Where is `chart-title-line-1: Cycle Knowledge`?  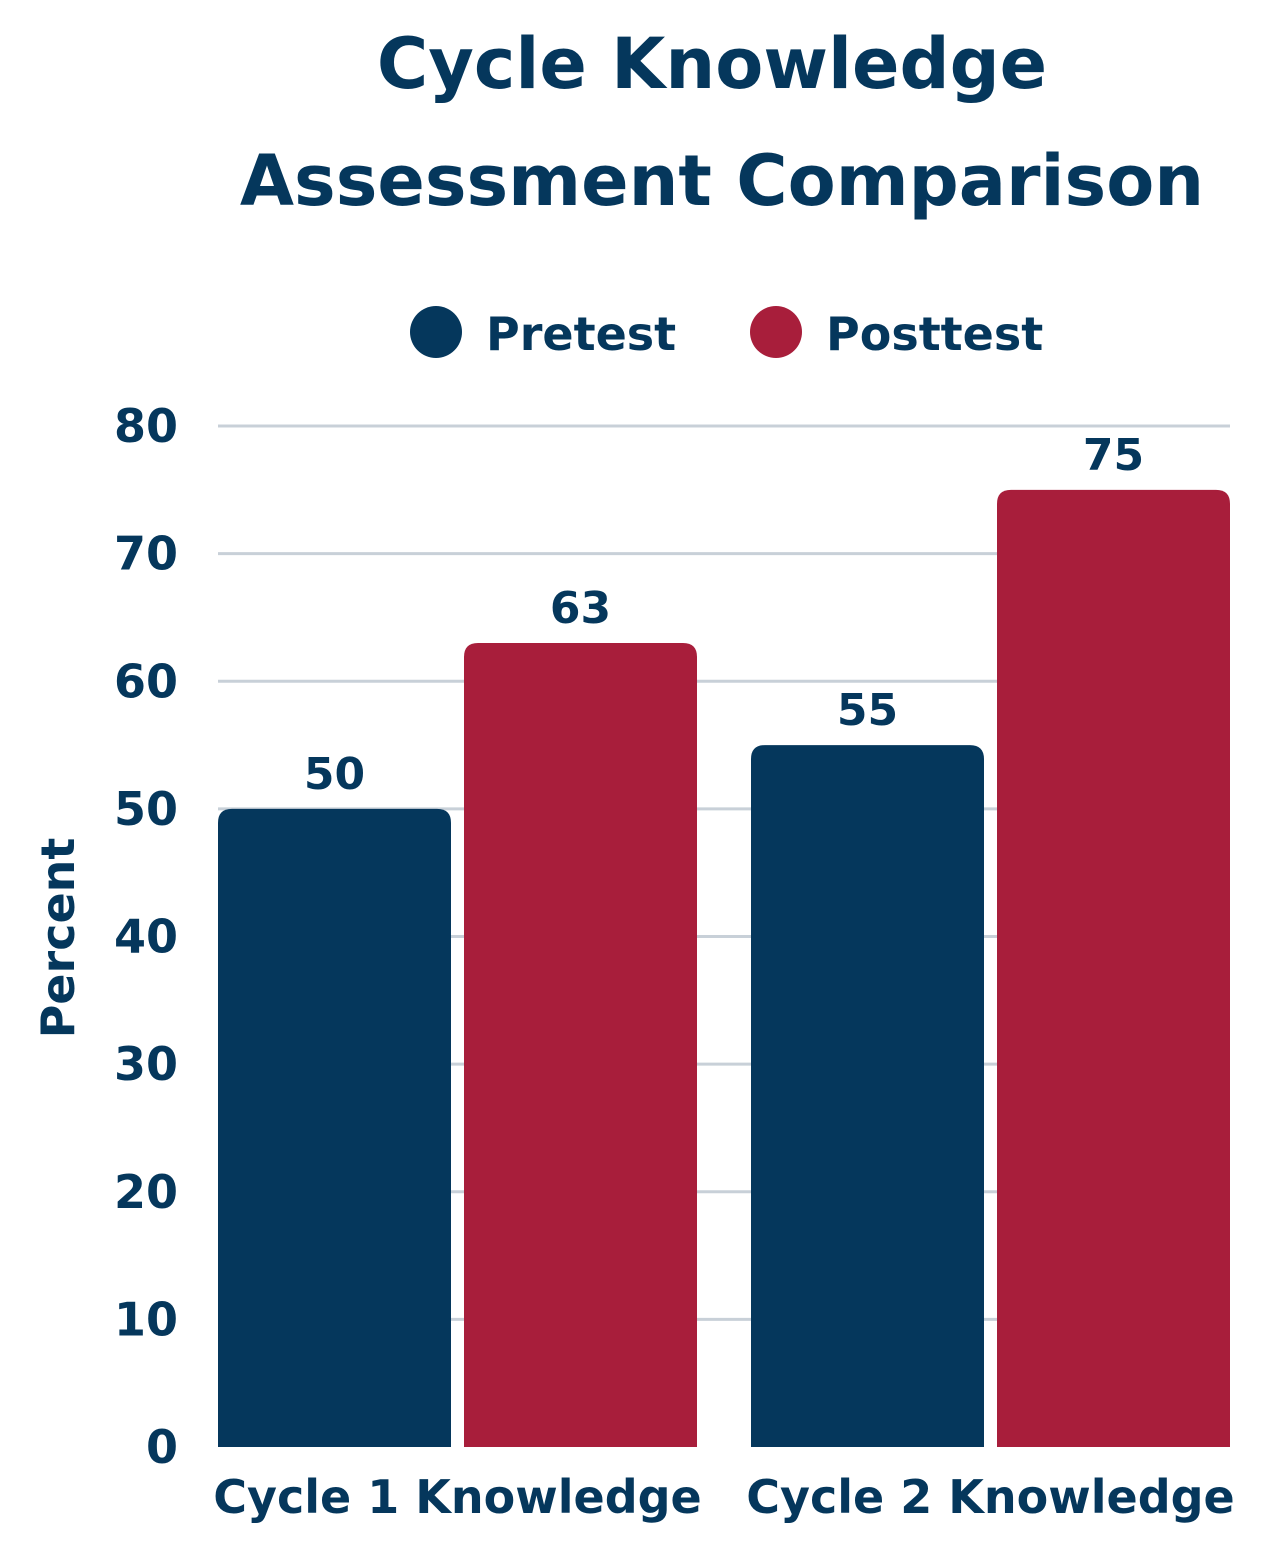 chart-title-line-1: Cycle Knowledge is located at coordinates (712, 64).